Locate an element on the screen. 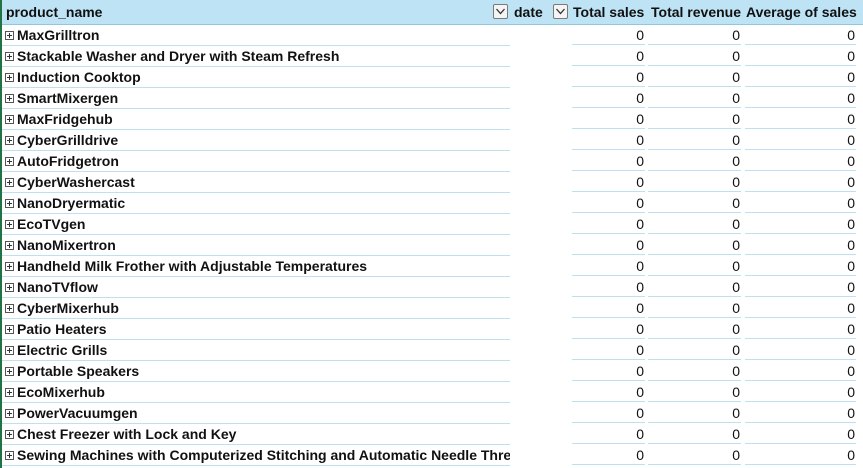 The image size is (863, 468). product-name-cell: MaxGrilltron is located at coordinates (255, 35).